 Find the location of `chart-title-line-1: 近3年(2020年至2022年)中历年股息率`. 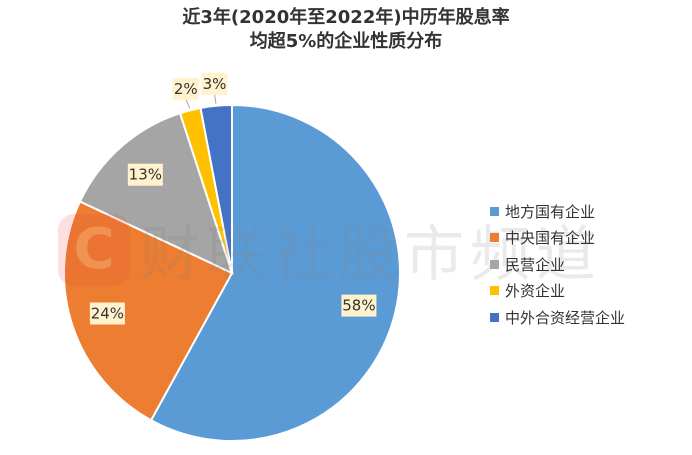

chart-title-line-1: 近3年(2020年至2022年)中历年股息率 is located at coordinates (346, 17).